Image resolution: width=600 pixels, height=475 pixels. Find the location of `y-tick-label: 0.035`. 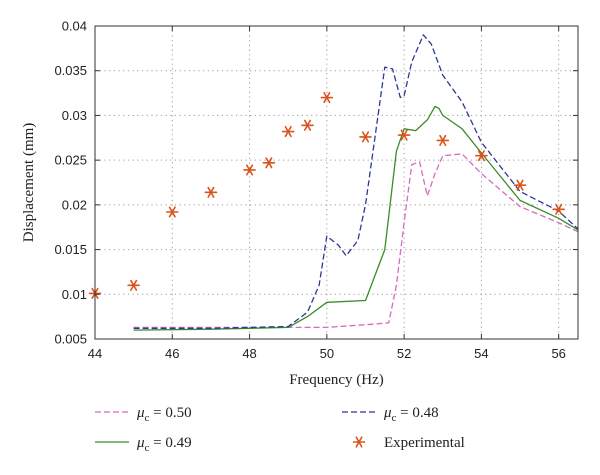

y-tick-label: 0.035 is located at coordinates (70, 70).